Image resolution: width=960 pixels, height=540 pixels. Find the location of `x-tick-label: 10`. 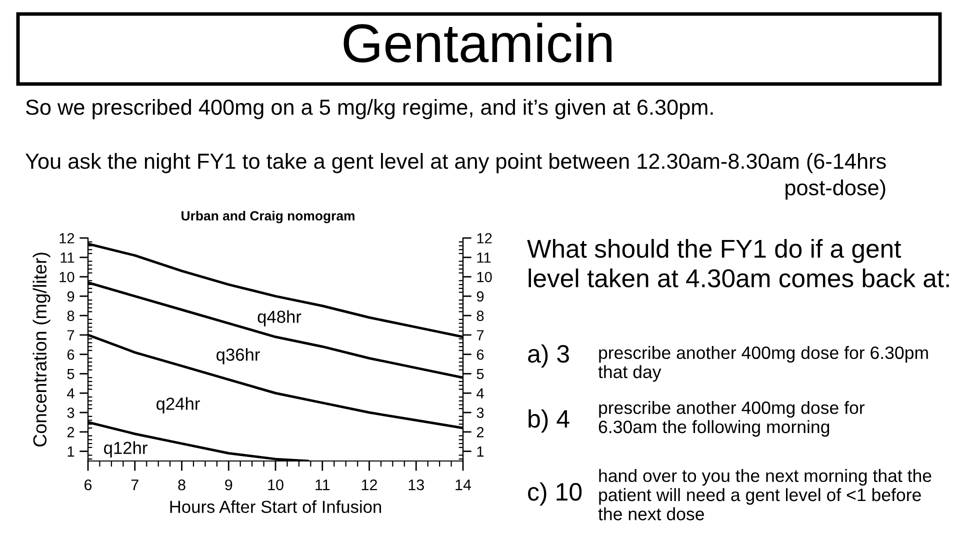

x-tick-label: 10 is located at coordinates (276, 484).